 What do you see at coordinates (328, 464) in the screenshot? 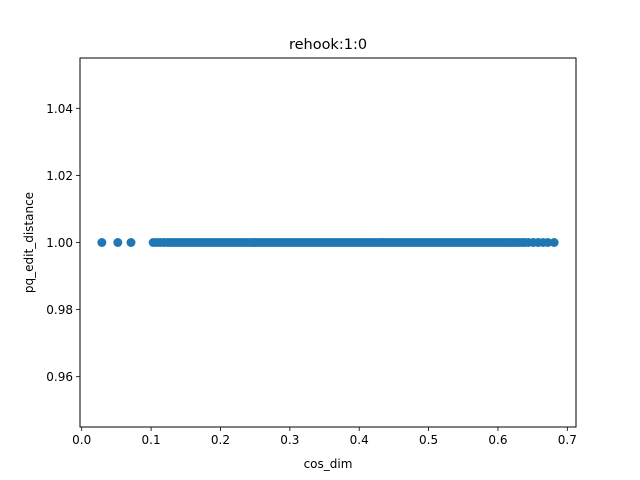
I see `x-axis-label: cos_dim` at bounding box center [328, 464].